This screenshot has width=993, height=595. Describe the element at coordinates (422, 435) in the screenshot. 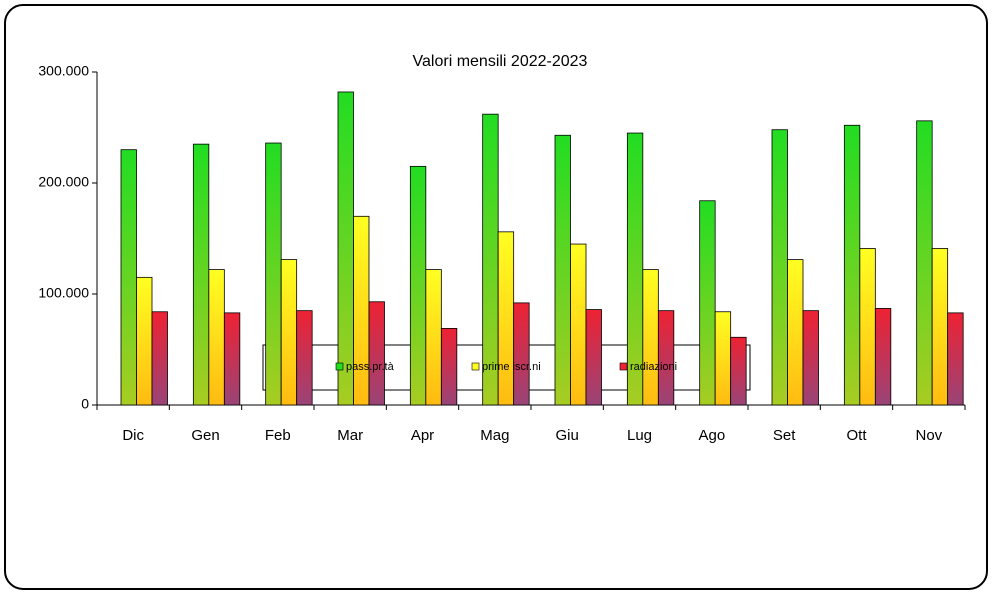

I see `x-tick-label: Apr` at that location.